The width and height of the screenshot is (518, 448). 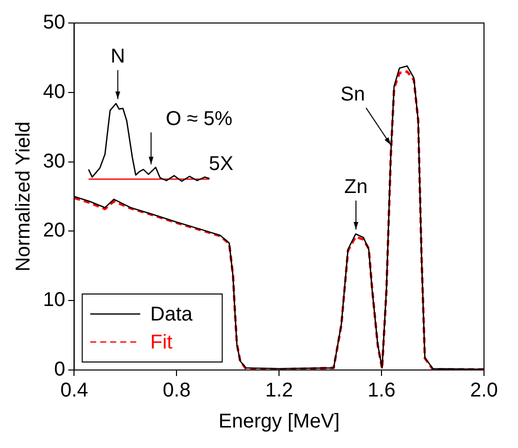 What do you see at coordinates (23, 196) in the screenshot?
I see `y-axis-title: Normalized Yield` at bounding box center [23, 196].